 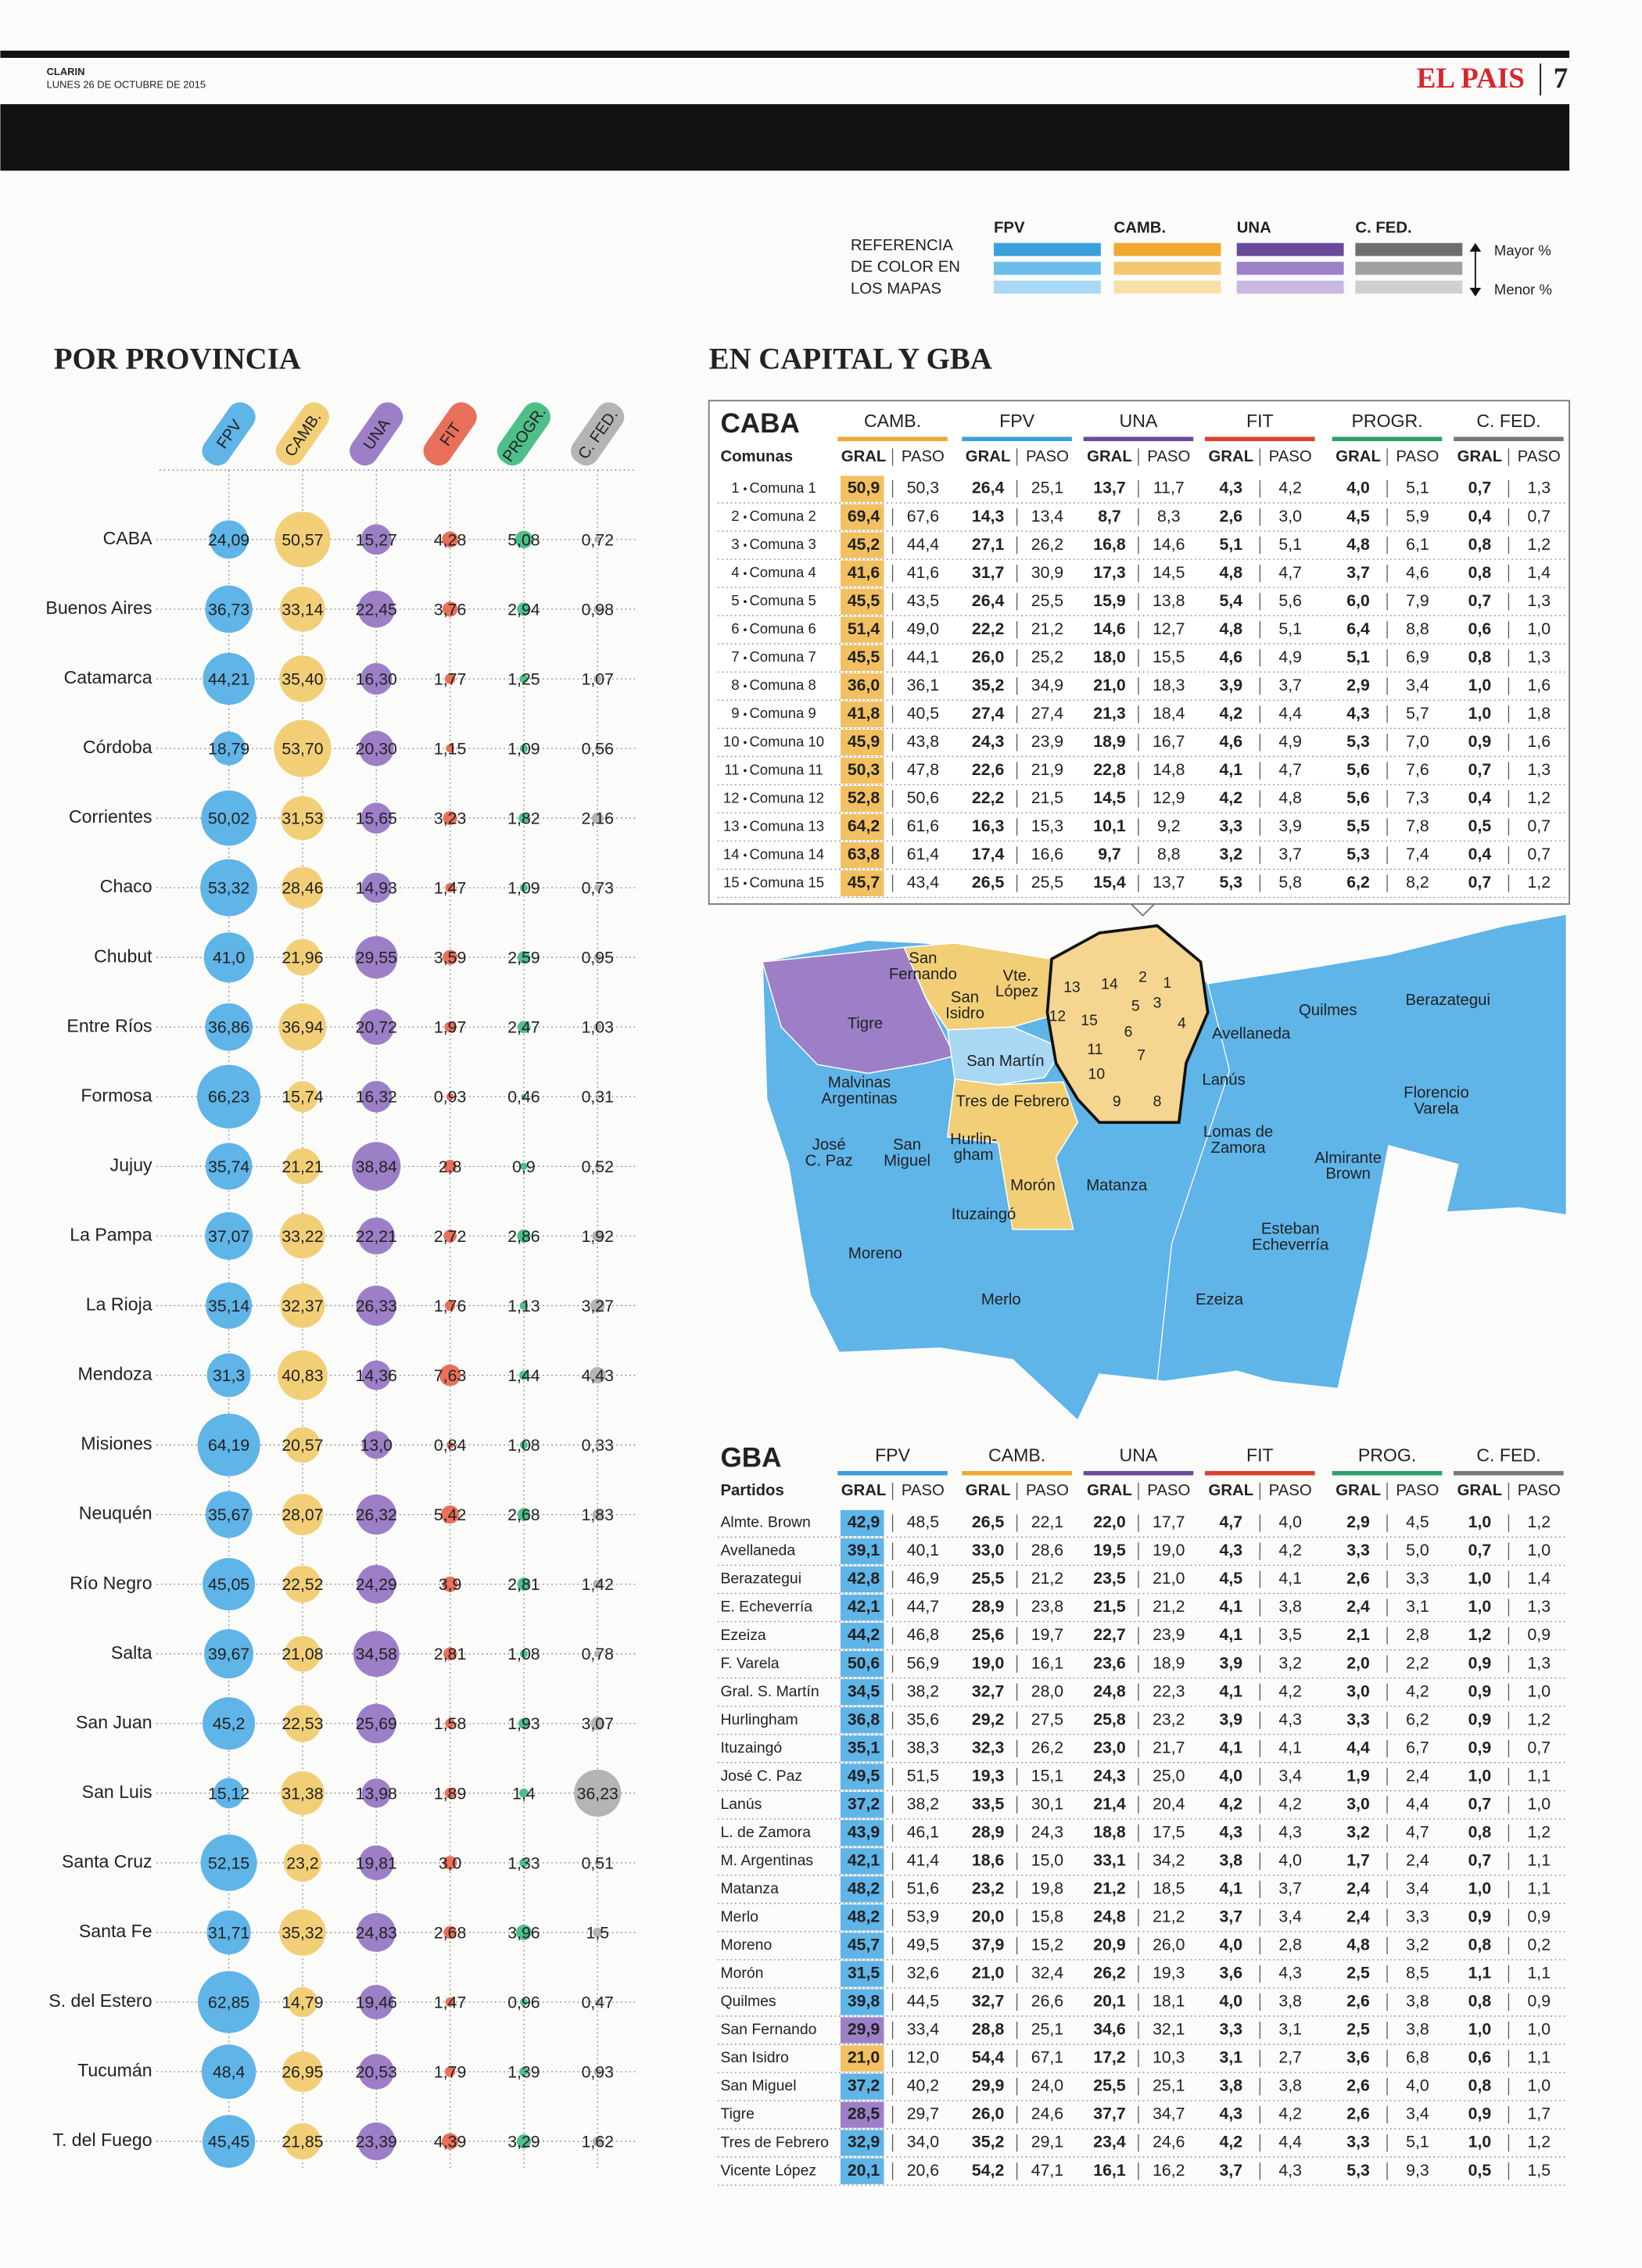 What do you see at coordinates (1539, 572) in the screenshot?
I see `cell: 1,4` at bounding box center [1539, 572].